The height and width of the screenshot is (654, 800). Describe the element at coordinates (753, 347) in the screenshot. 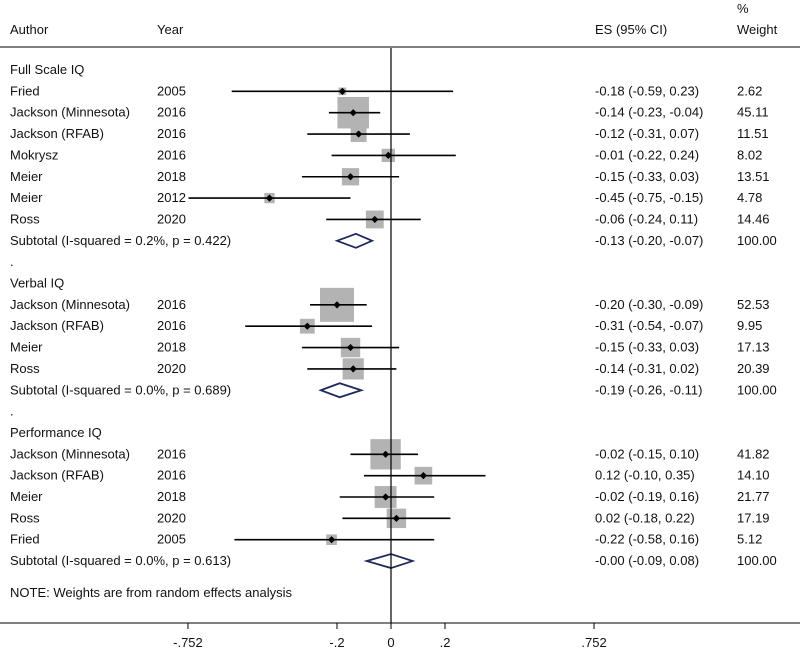

I see `study-weight: 17.13` at that location.